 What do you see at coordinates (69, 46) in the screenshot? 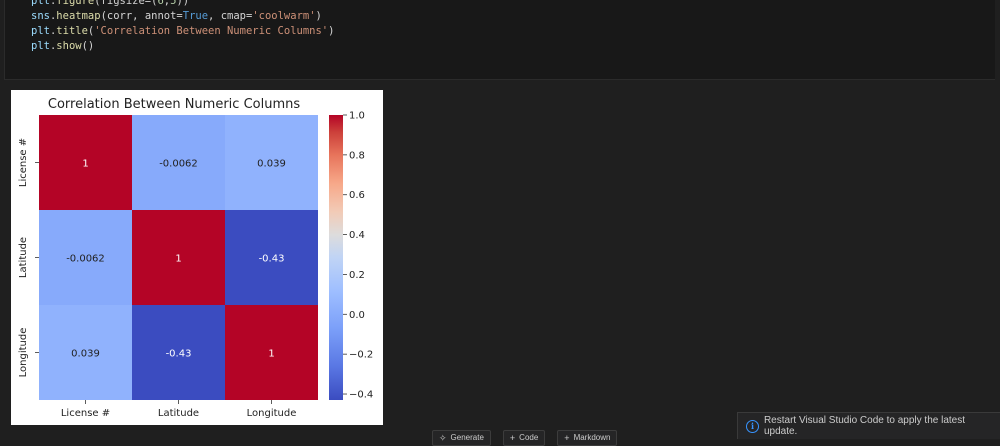
I see `code-token: show` at bounding box center [69, 46].